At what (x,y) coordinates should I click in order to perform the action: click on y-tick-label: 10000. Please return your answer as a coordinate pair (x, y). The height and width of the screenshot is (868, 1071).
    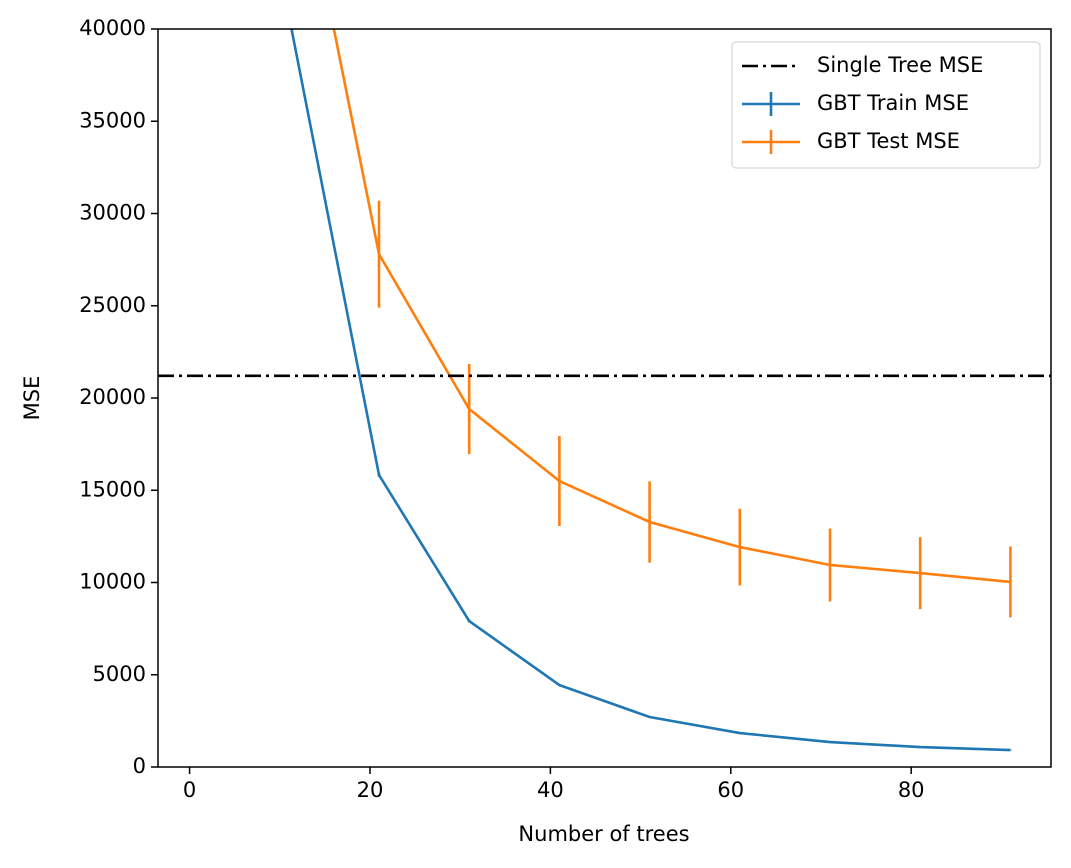
    Looking at the image, I should click on (112, 582).